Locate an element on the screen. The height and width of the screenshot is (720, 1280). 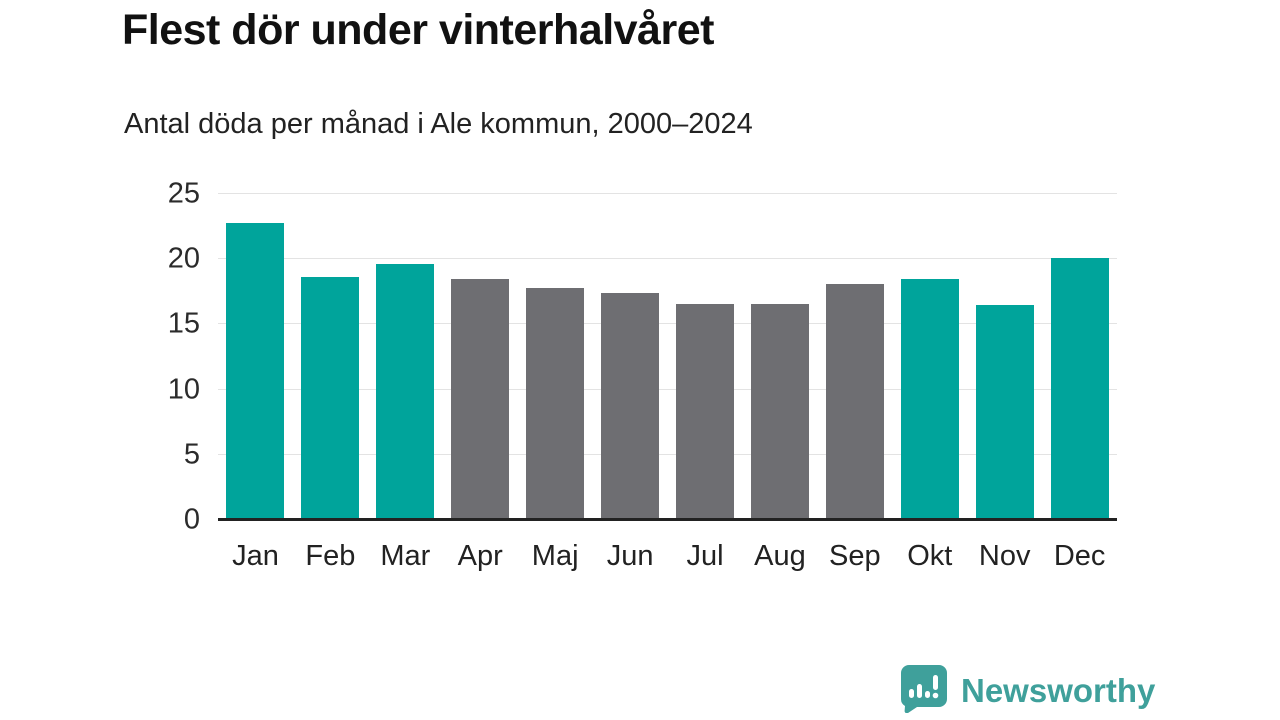
bar-jan is located at coordinates (255, 371).